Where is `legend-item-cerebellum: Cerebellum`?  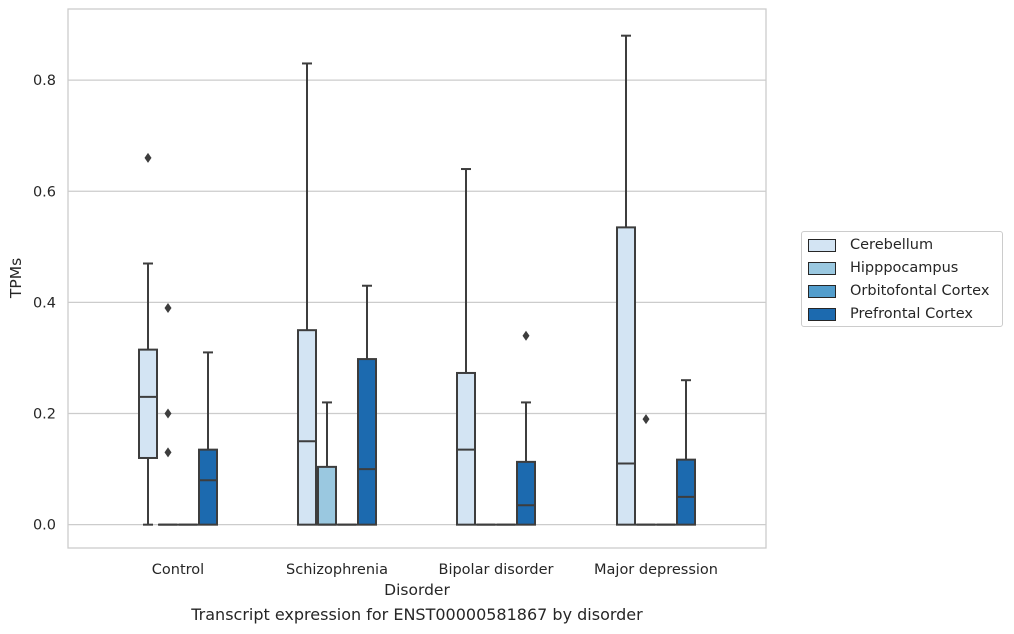 legend-item-cerebellum: Cerebellum is located at coordinates (870, 245).